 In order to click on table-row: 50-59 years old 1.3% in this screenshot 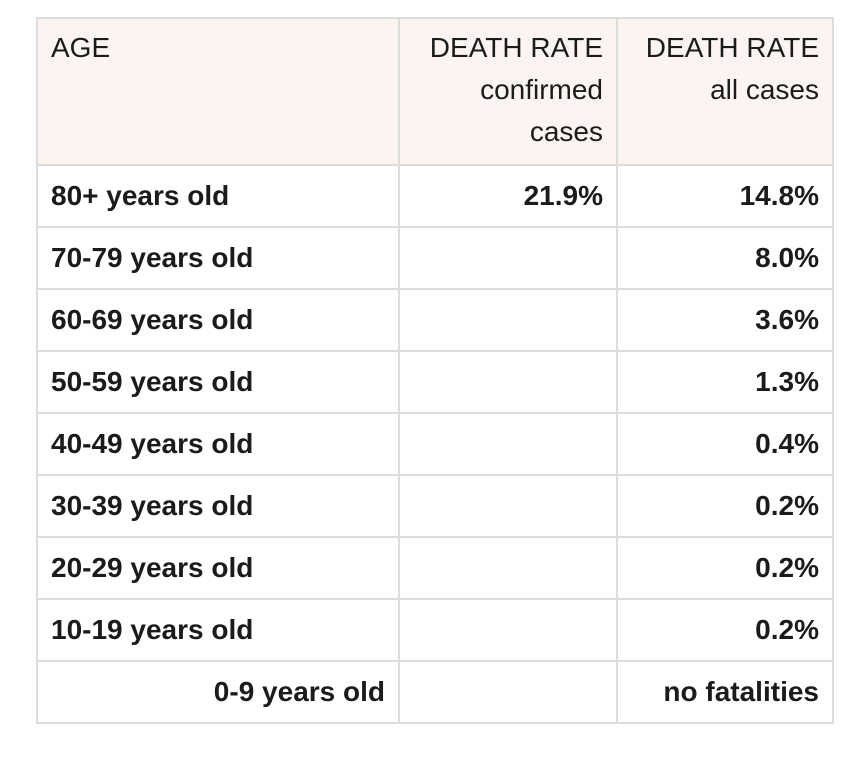, I will do `click(435, 382)`.